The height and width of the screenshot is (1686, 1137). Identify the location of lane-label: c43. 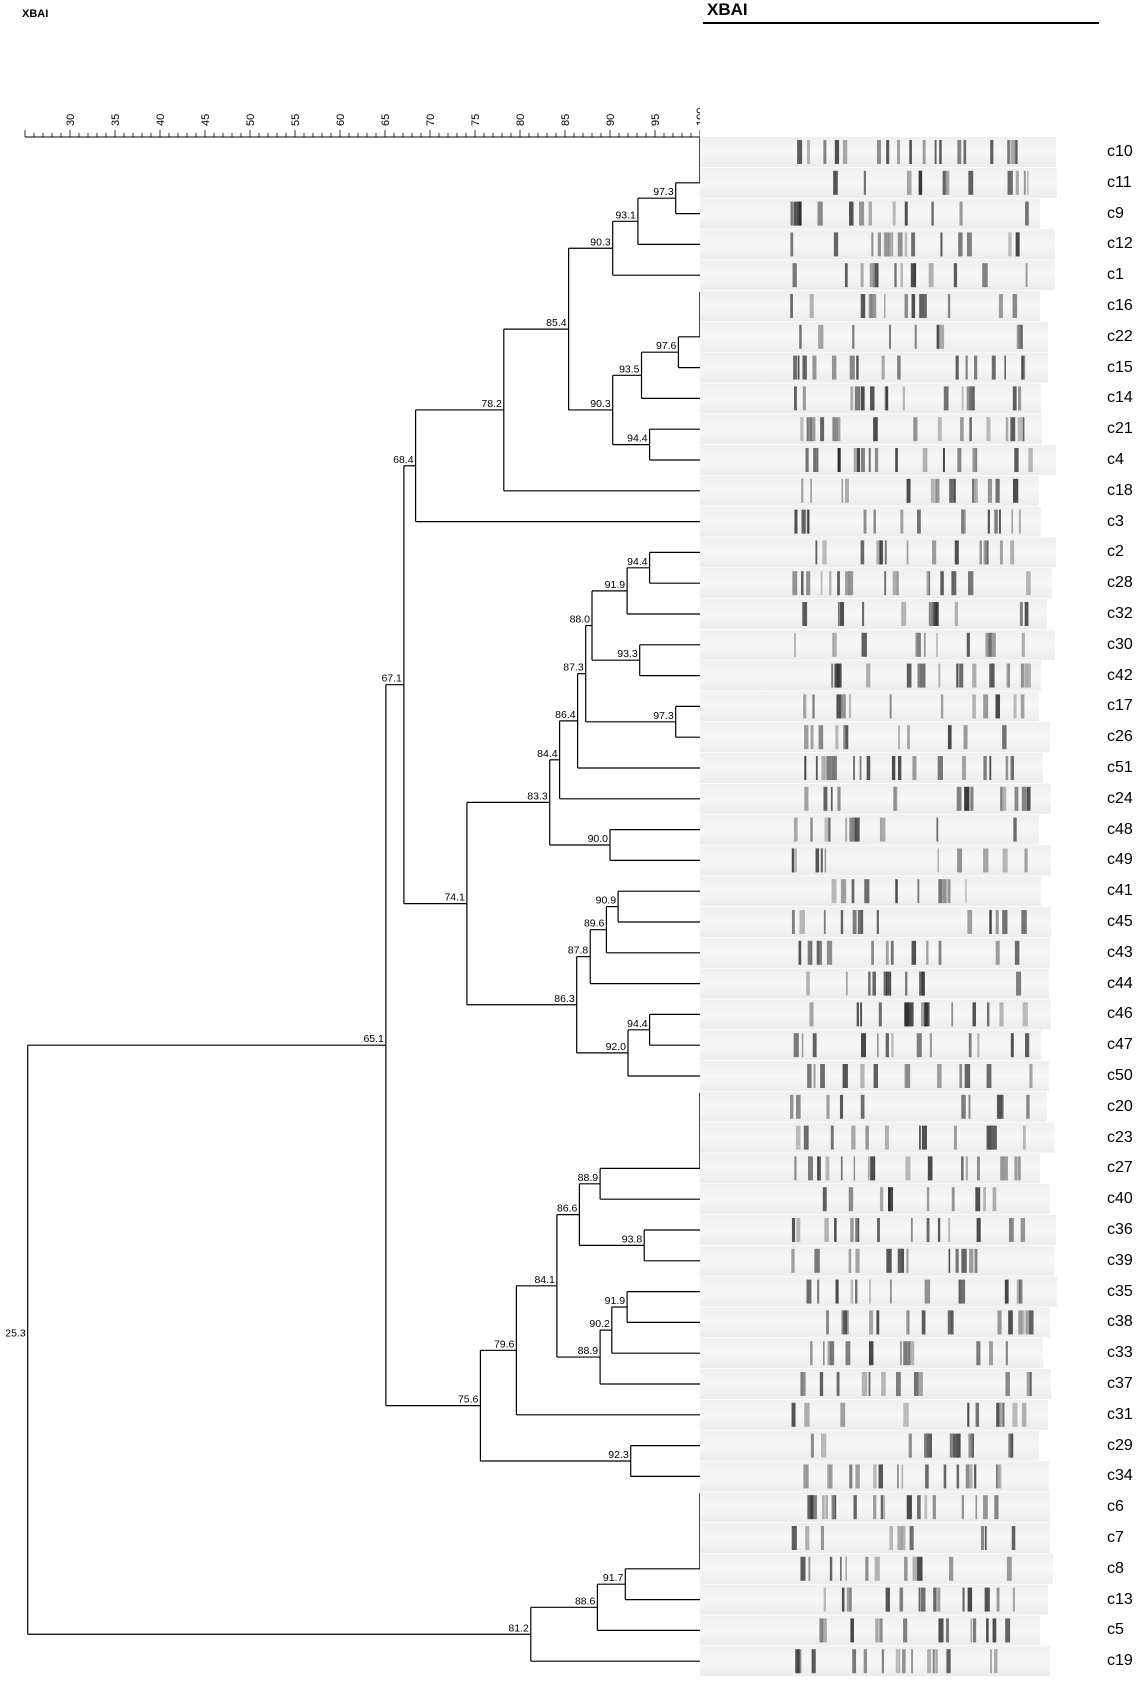
(1120, 952).